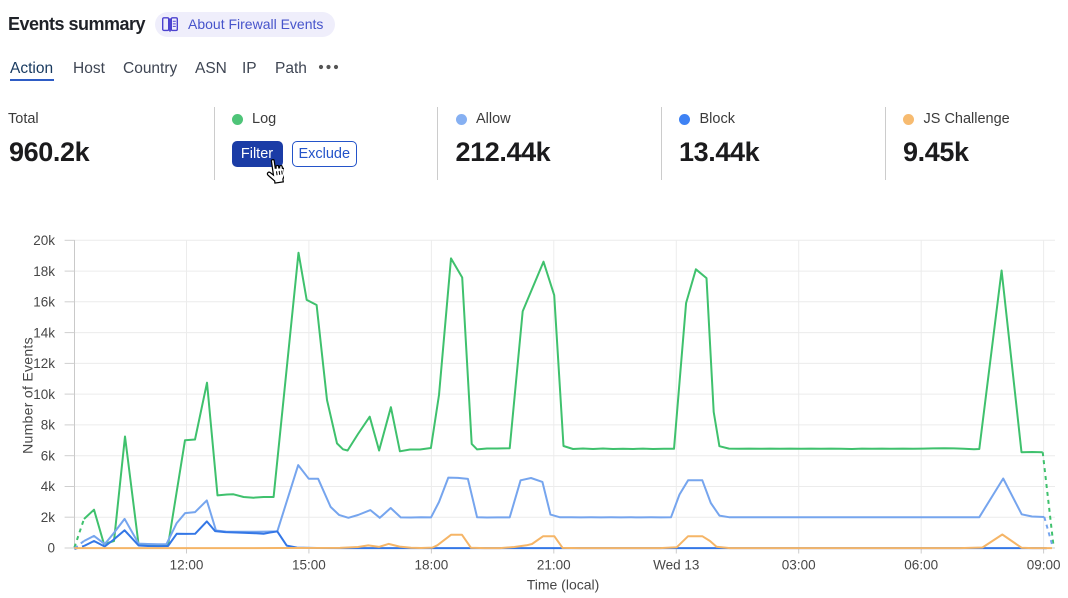  What do you see at coordinates (28, 395) in the screenshot?
I see `svg-text: Number of Events` at bounding box center [28, 395].